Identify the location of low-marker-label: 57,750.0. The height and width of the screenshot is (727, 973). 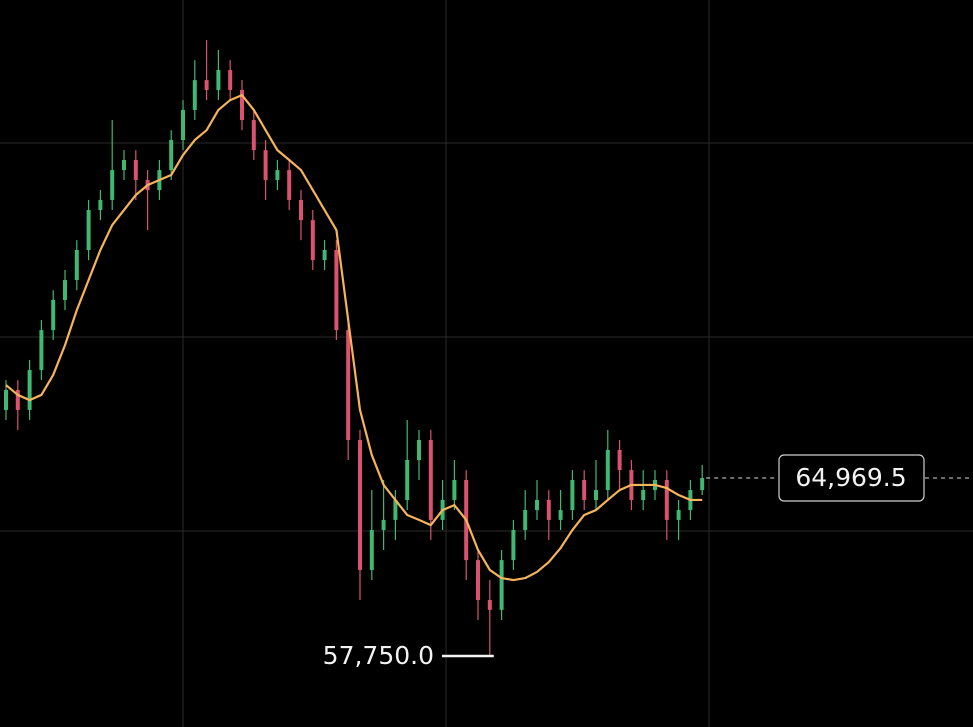
(378, 655).